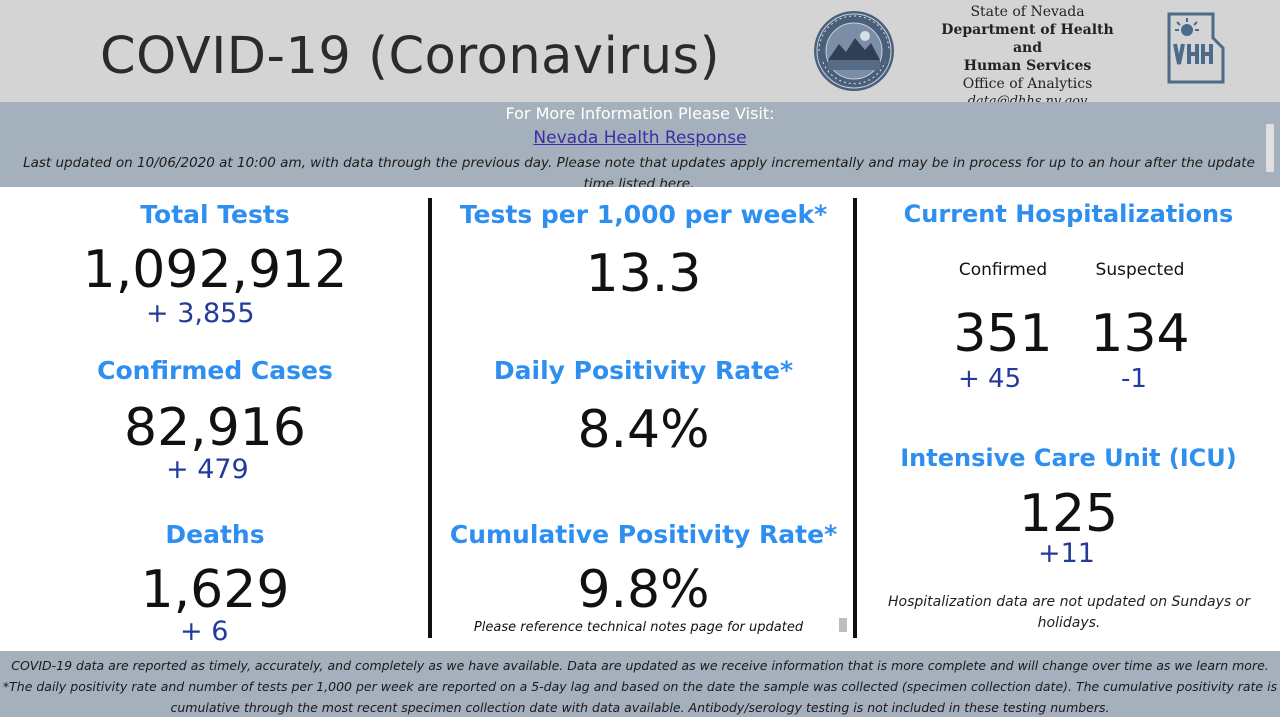 This screenshot has width=1280, height=717. Describe the element at coordinates (640, 113) in the screenshot. I see `info-visit-text: For More Information Please Visit:` at that location.